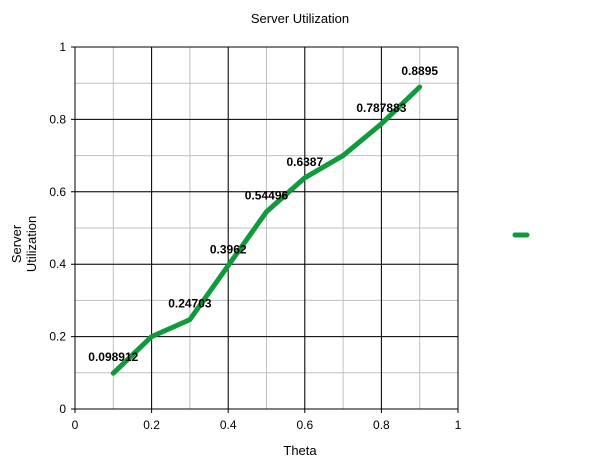 This screenshot has height=463, width=600. Describe the element at coordinates (304, 425) in the screenshot. I see `x-tick-label: 0.6` at that location.